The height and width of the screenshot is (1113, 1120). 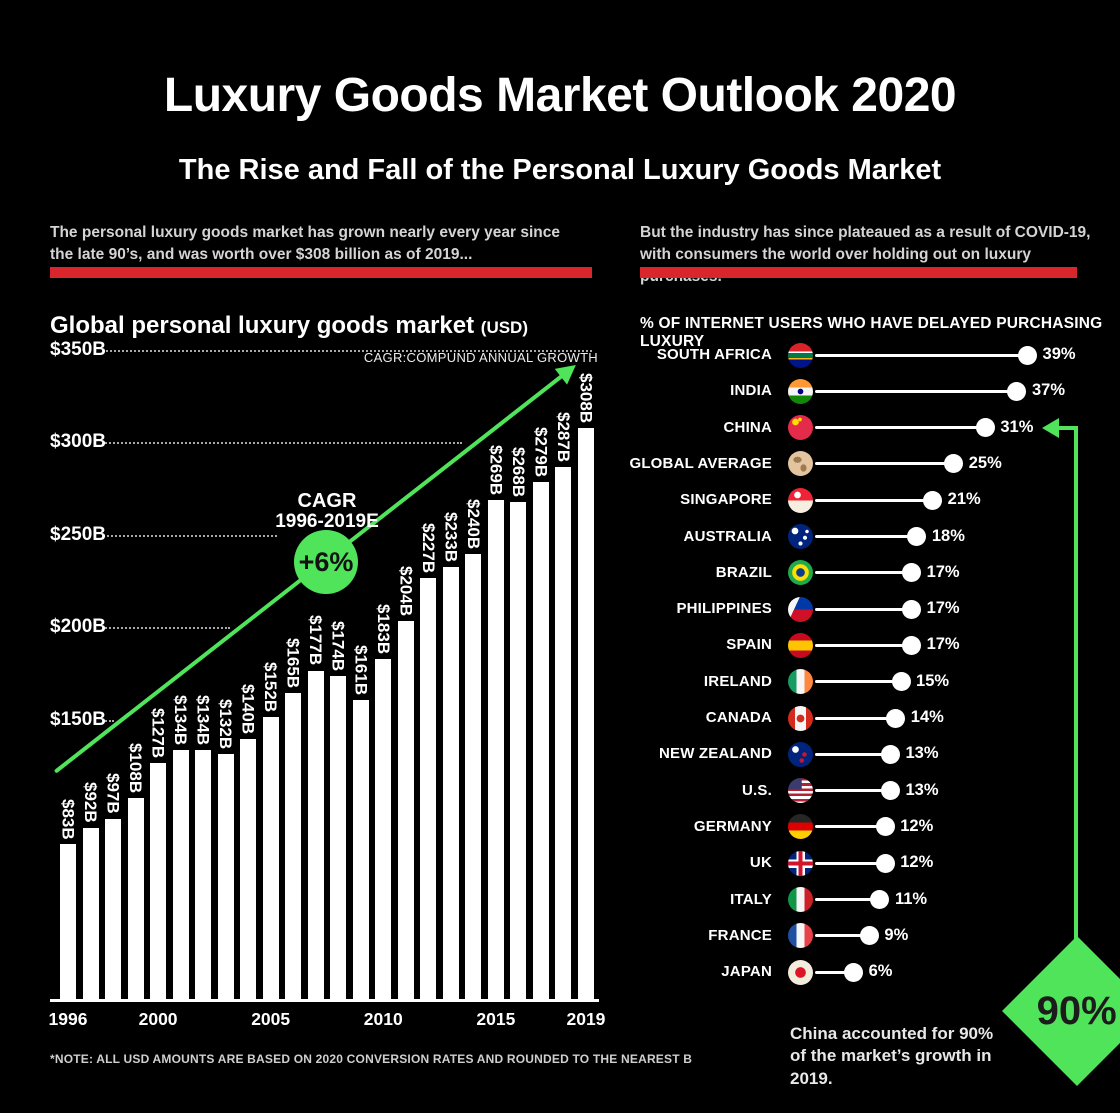 What do you see at coordinates (78, 534) in the screenshot?
I see `y-axis-label: $250B` at bounding box center [78, 534].